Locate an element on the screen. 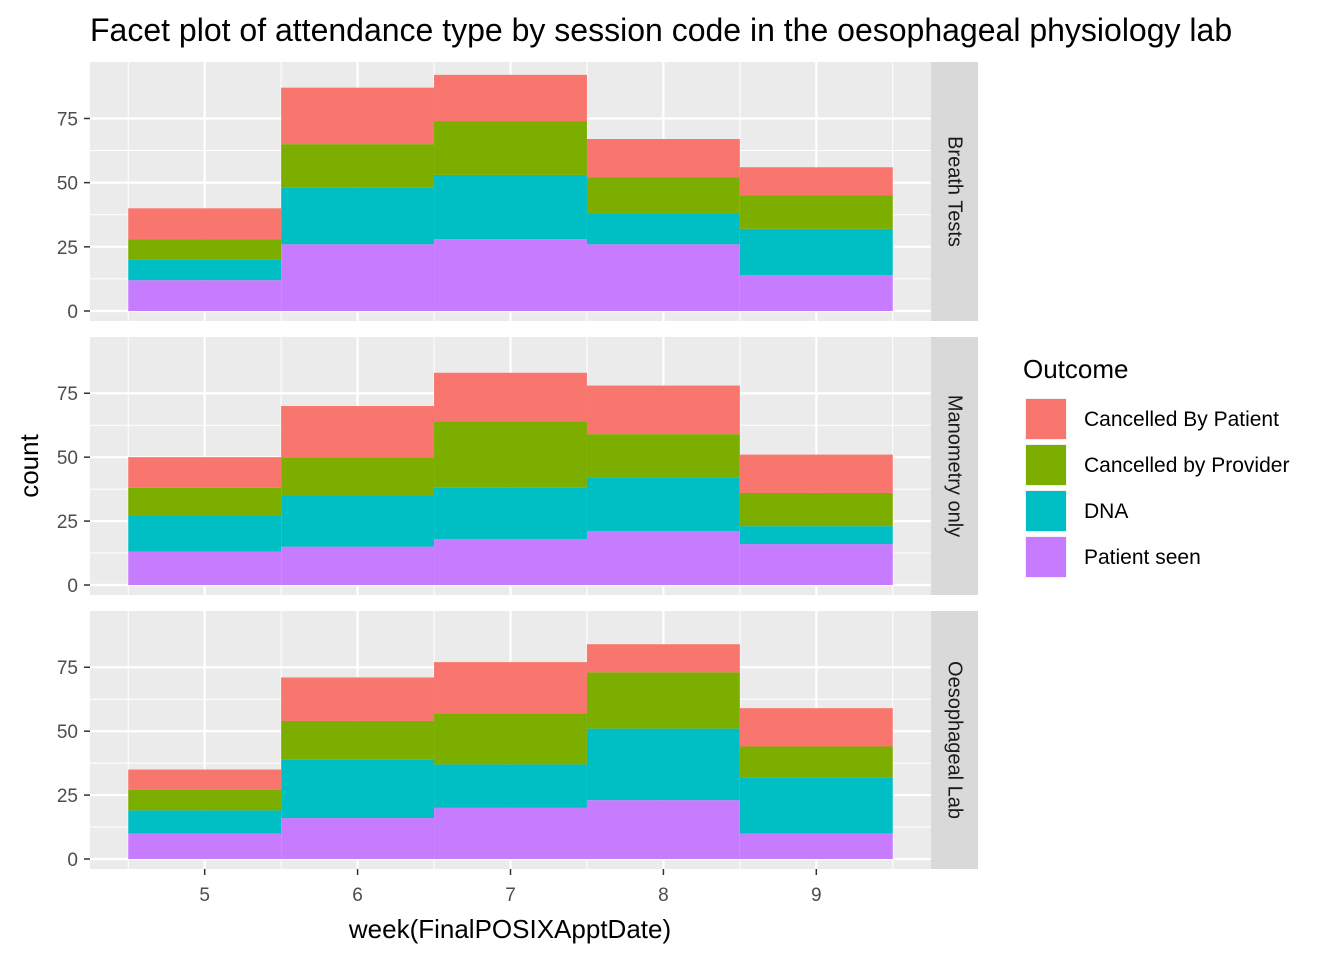 This screenshot has height=960, width=1344. x-axis: 5 6 7 8 9 is located at coordinates (510, 887).